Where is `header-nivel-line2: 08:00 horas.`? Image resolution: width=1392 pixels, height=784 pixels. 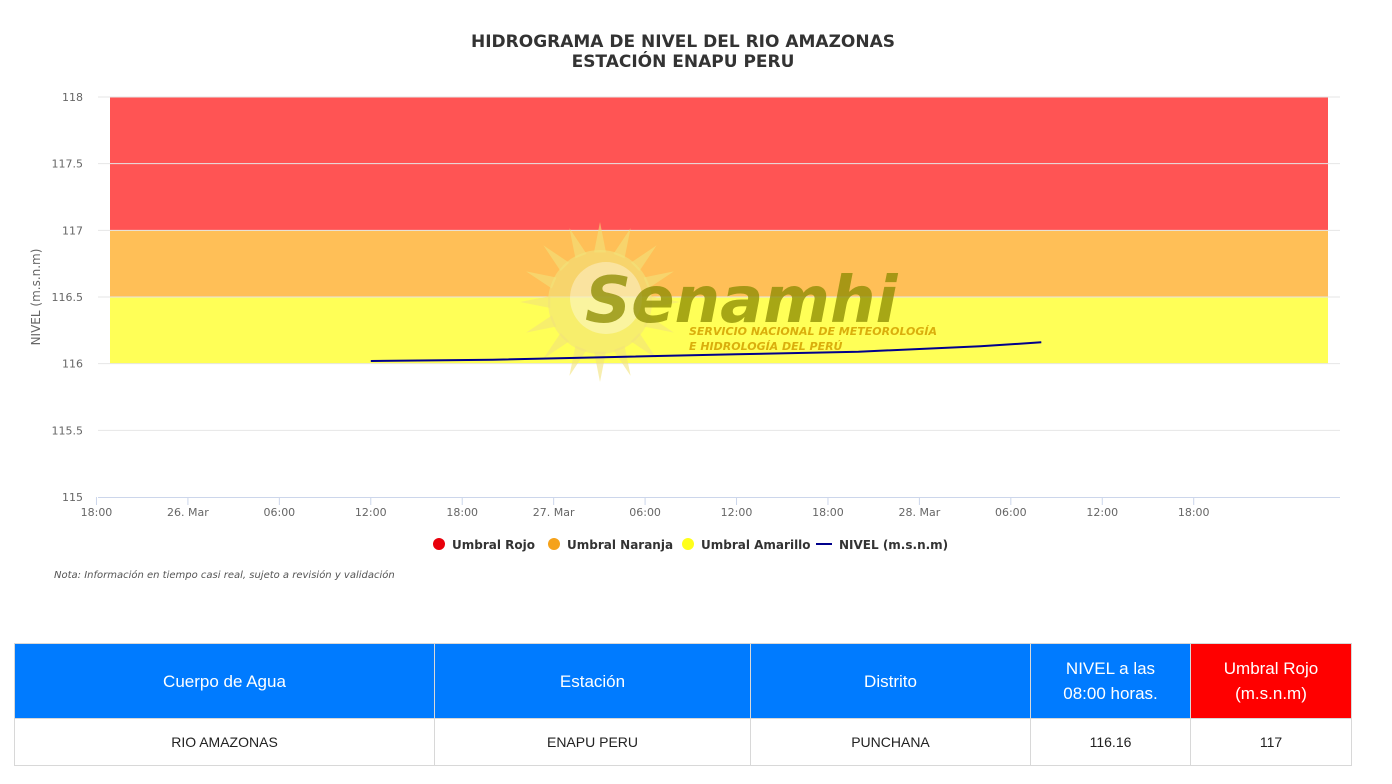
header-nivel-line2: 08:00 horas. is located at coordinates (1110, 693).